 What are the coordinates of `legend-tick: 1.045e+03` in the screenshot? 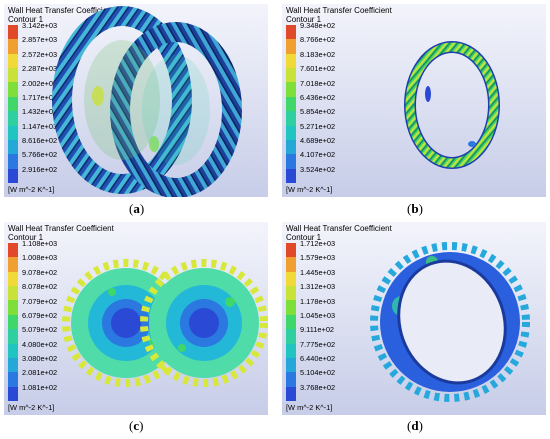 It's located at (318, 315).